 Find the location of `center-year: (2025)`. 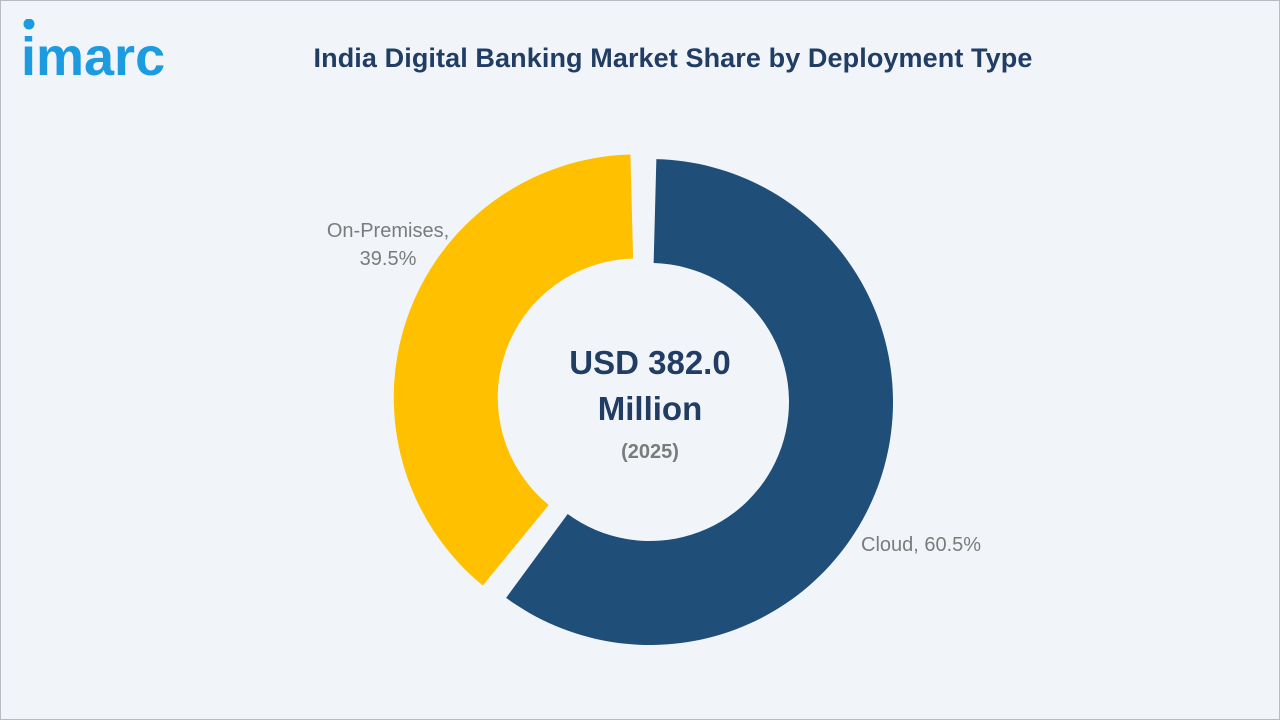

center-year: (2025) is located at coordinates (650, 452).